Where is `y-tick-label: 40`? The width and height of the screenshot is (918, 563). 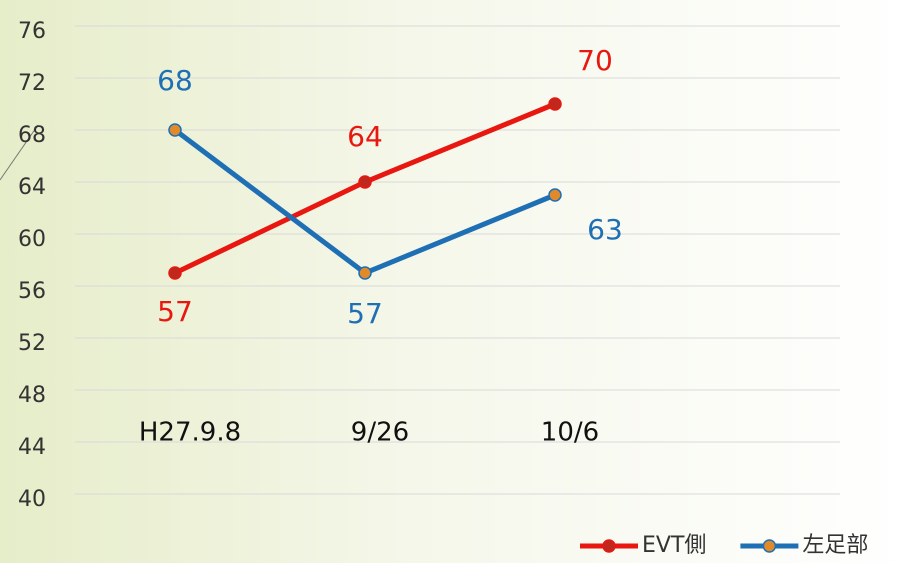
y-tick-label: 40 is located at coordinates (32, 499).